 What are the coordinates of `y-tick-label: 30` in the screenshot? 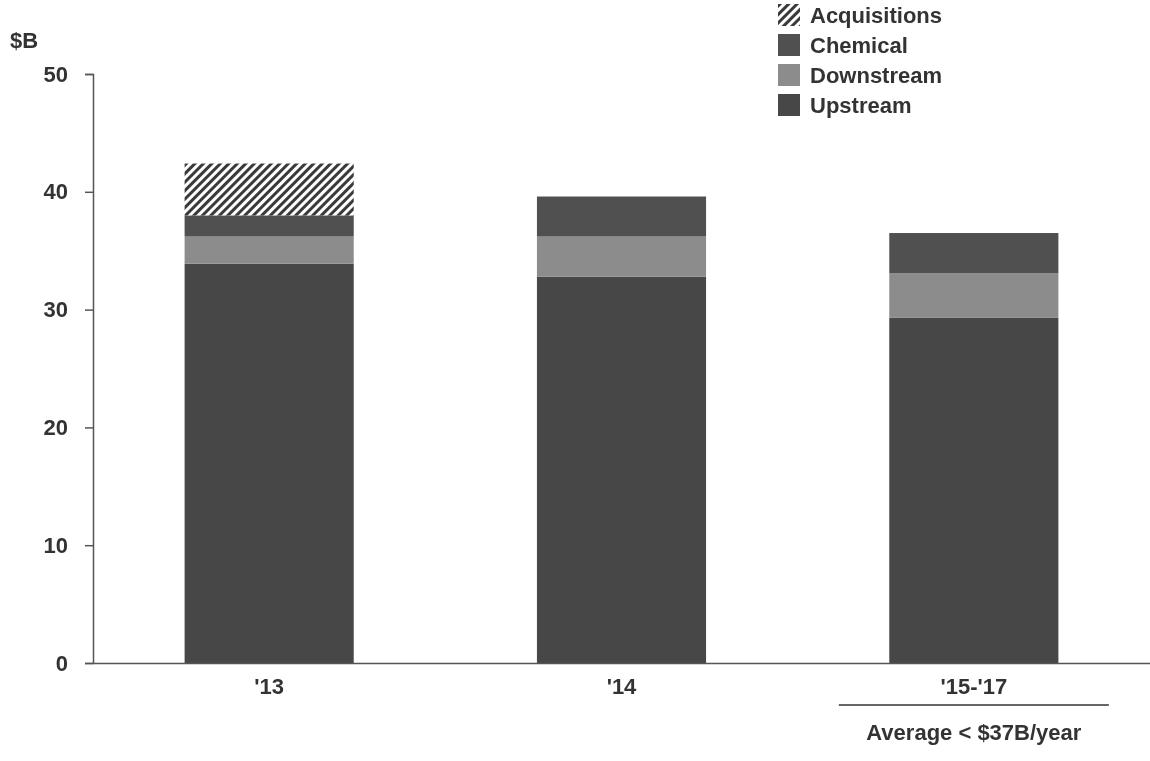 It's located at (55, 310).